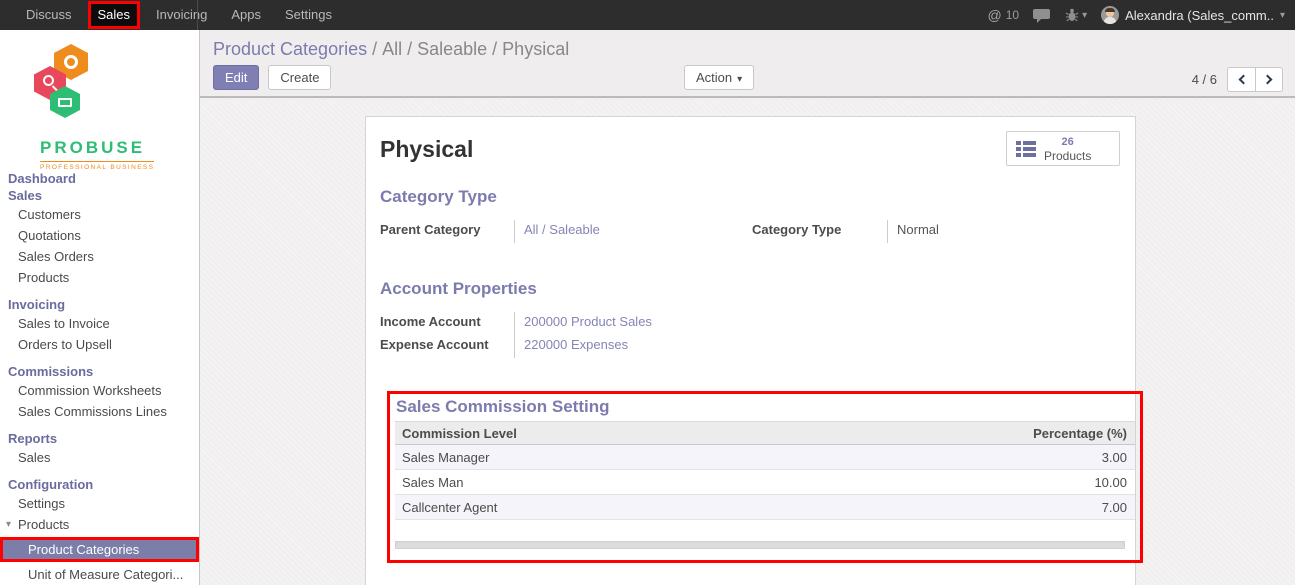 Image resolution: width=1295 pixels, height=585 pixels. What do you see at coordinates (427, 149) in the screenshot?
I see `record-title: Physical` at bounding box center [427, 149].